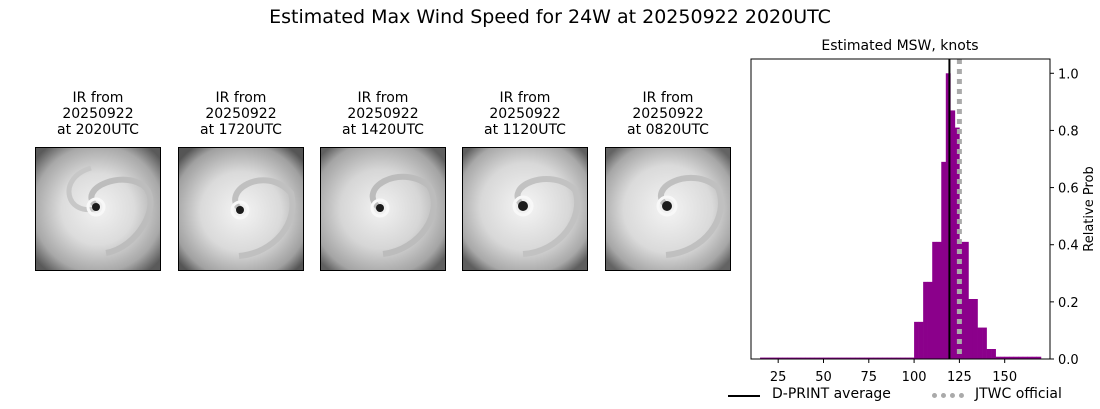 The image size is (1100, 409). Describe the element at coordinates (668, 180) in the screenshot. I see `ir-panel-5: IR from 20250922 at 0820UTC` at that location.